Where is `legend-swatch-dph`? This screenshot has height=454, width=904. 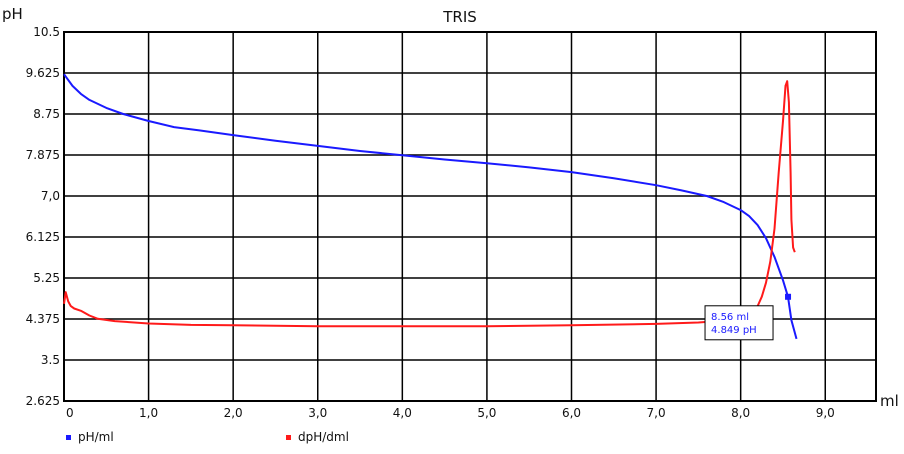 legend-swatch-dph is located at coordinates (288, 437).